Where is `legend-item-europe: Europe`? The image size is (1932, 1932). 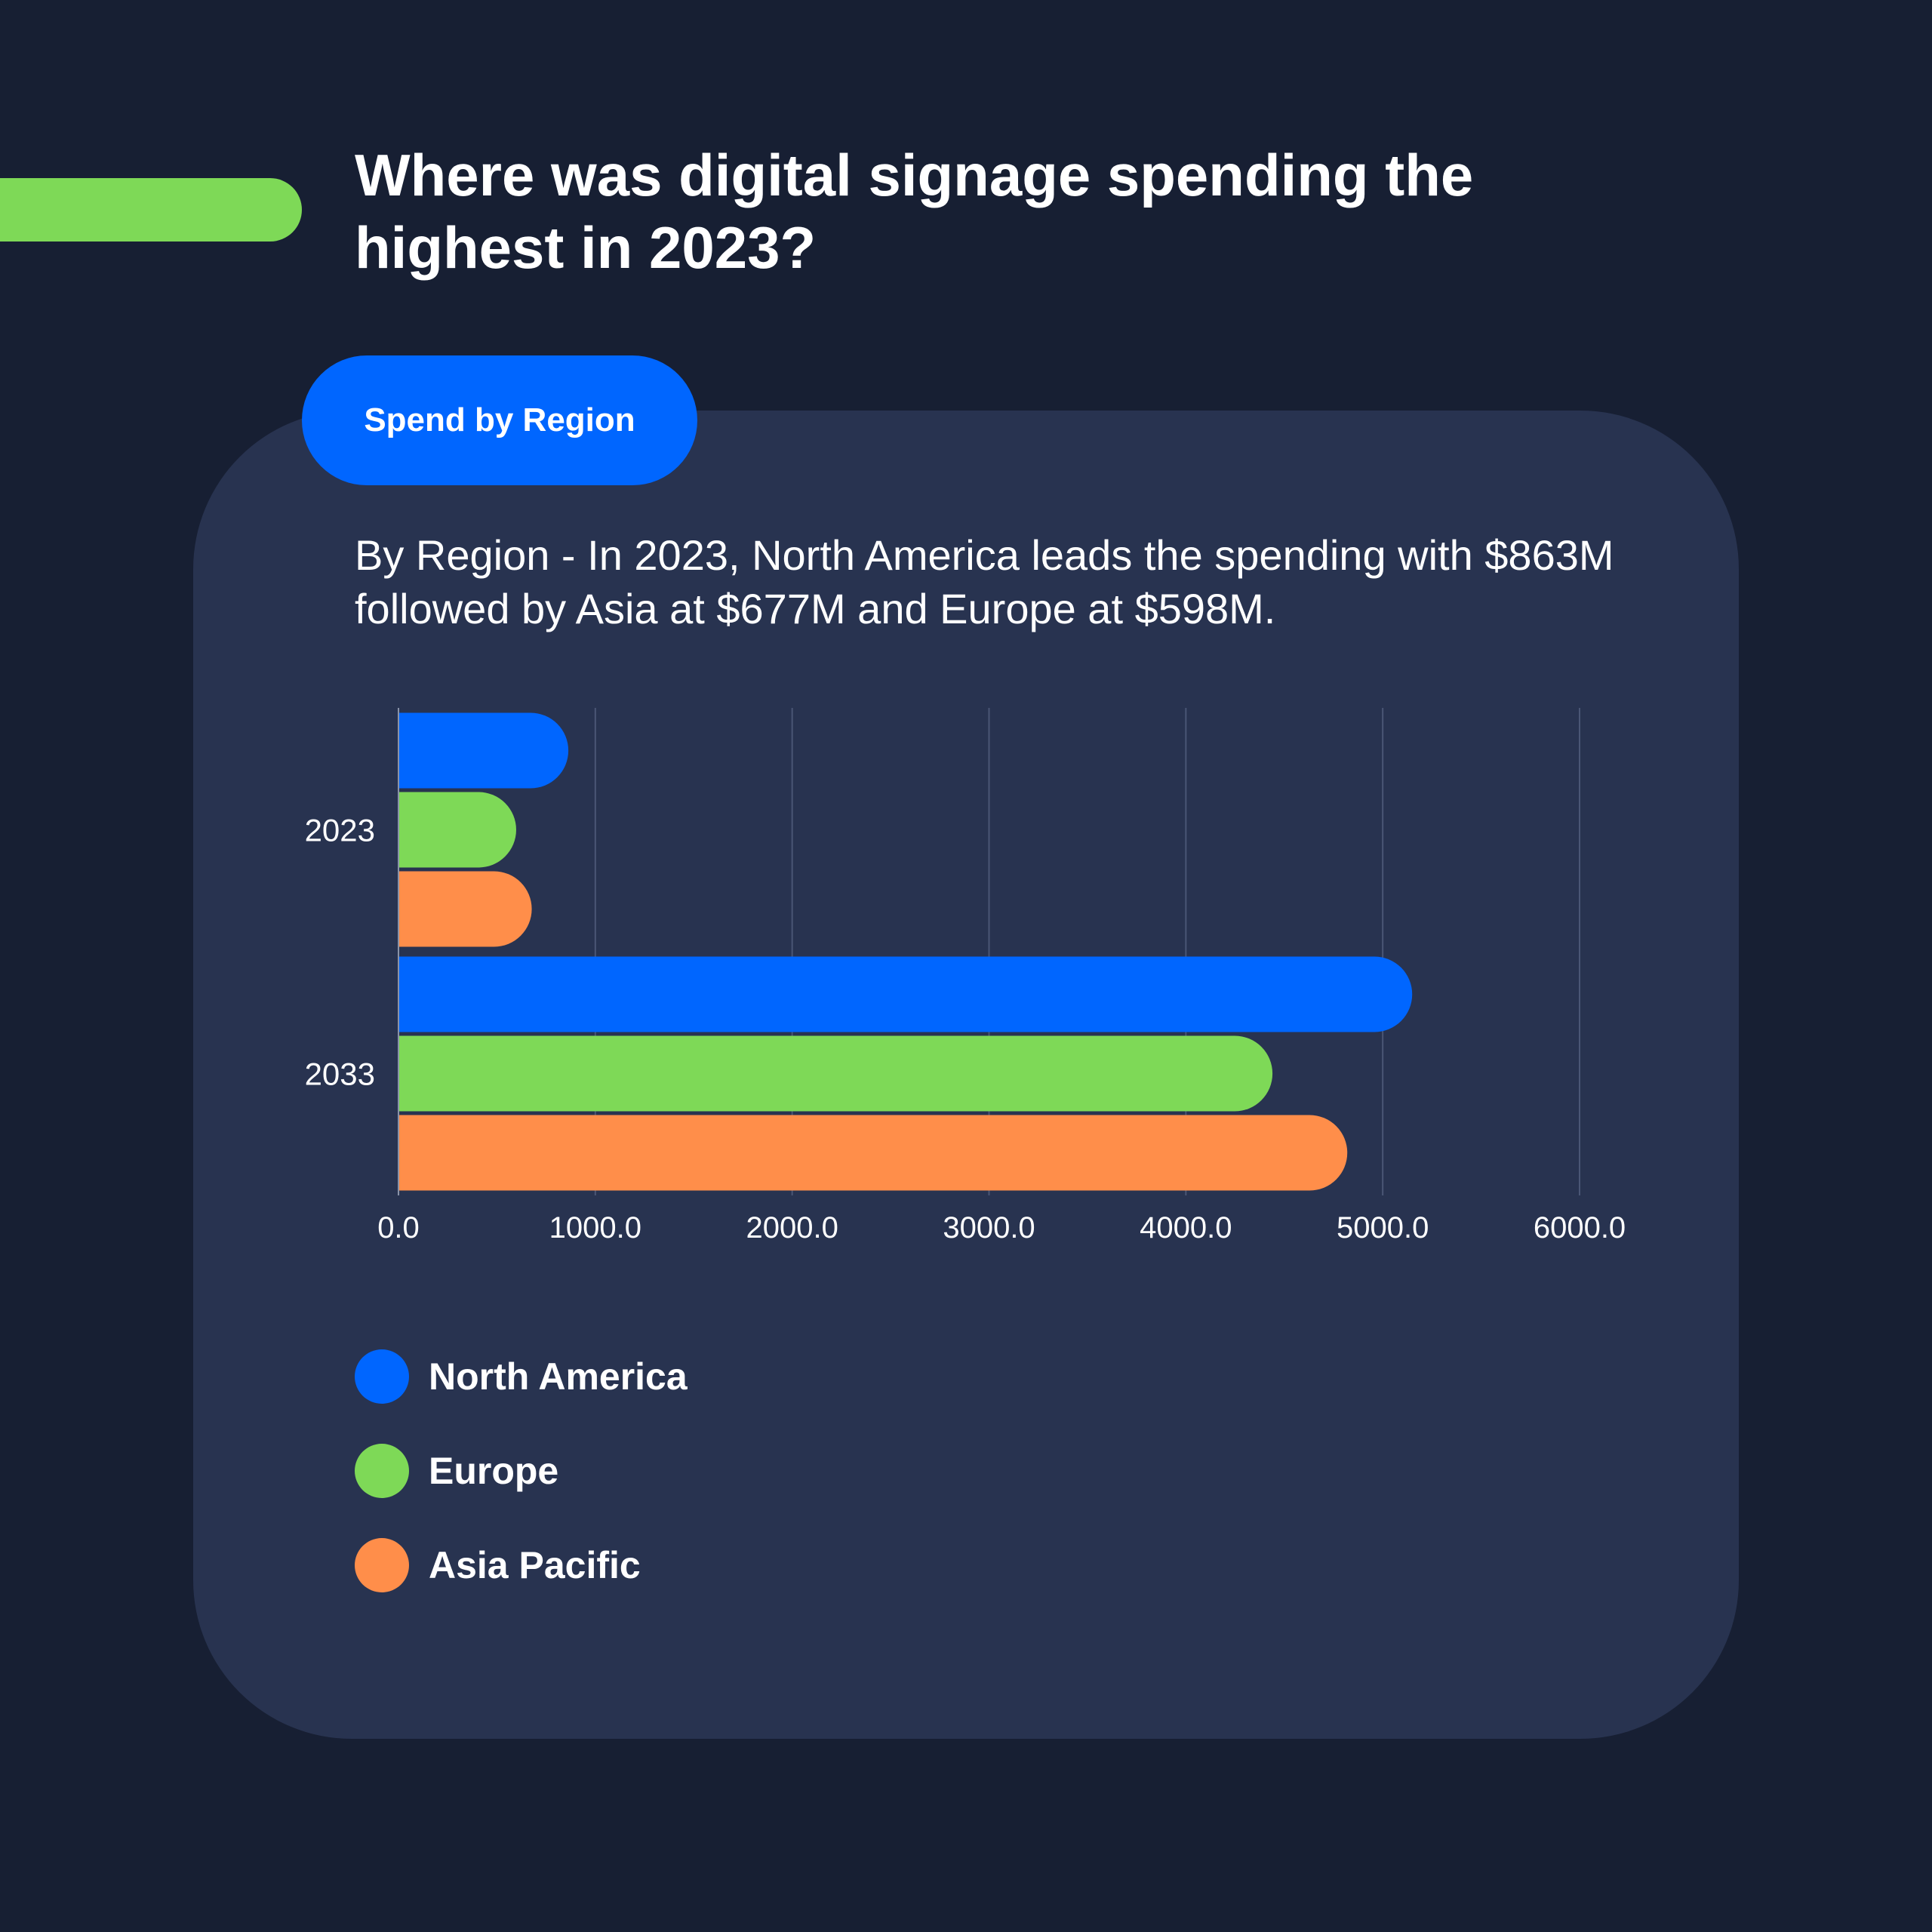 legend-item-europe: Europe is located at coordinates (521, 1471).